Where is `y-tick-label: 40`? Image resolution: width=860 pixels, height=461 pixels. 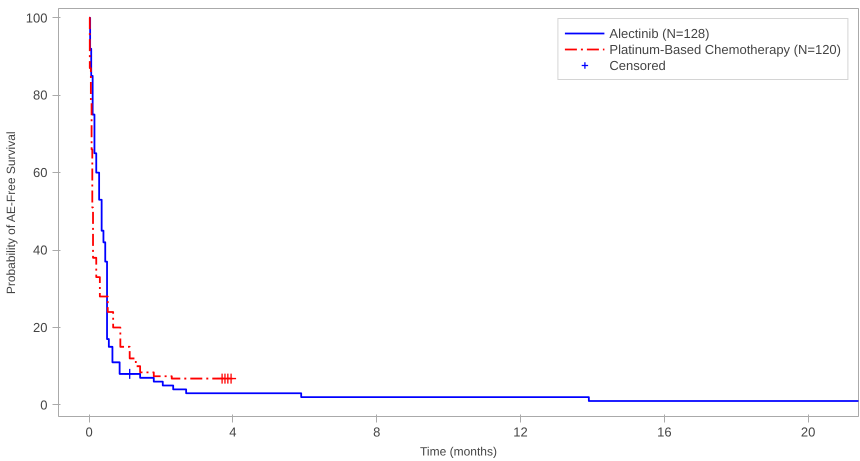
y-tick-label: 40 is located at coordinates (40, 250).